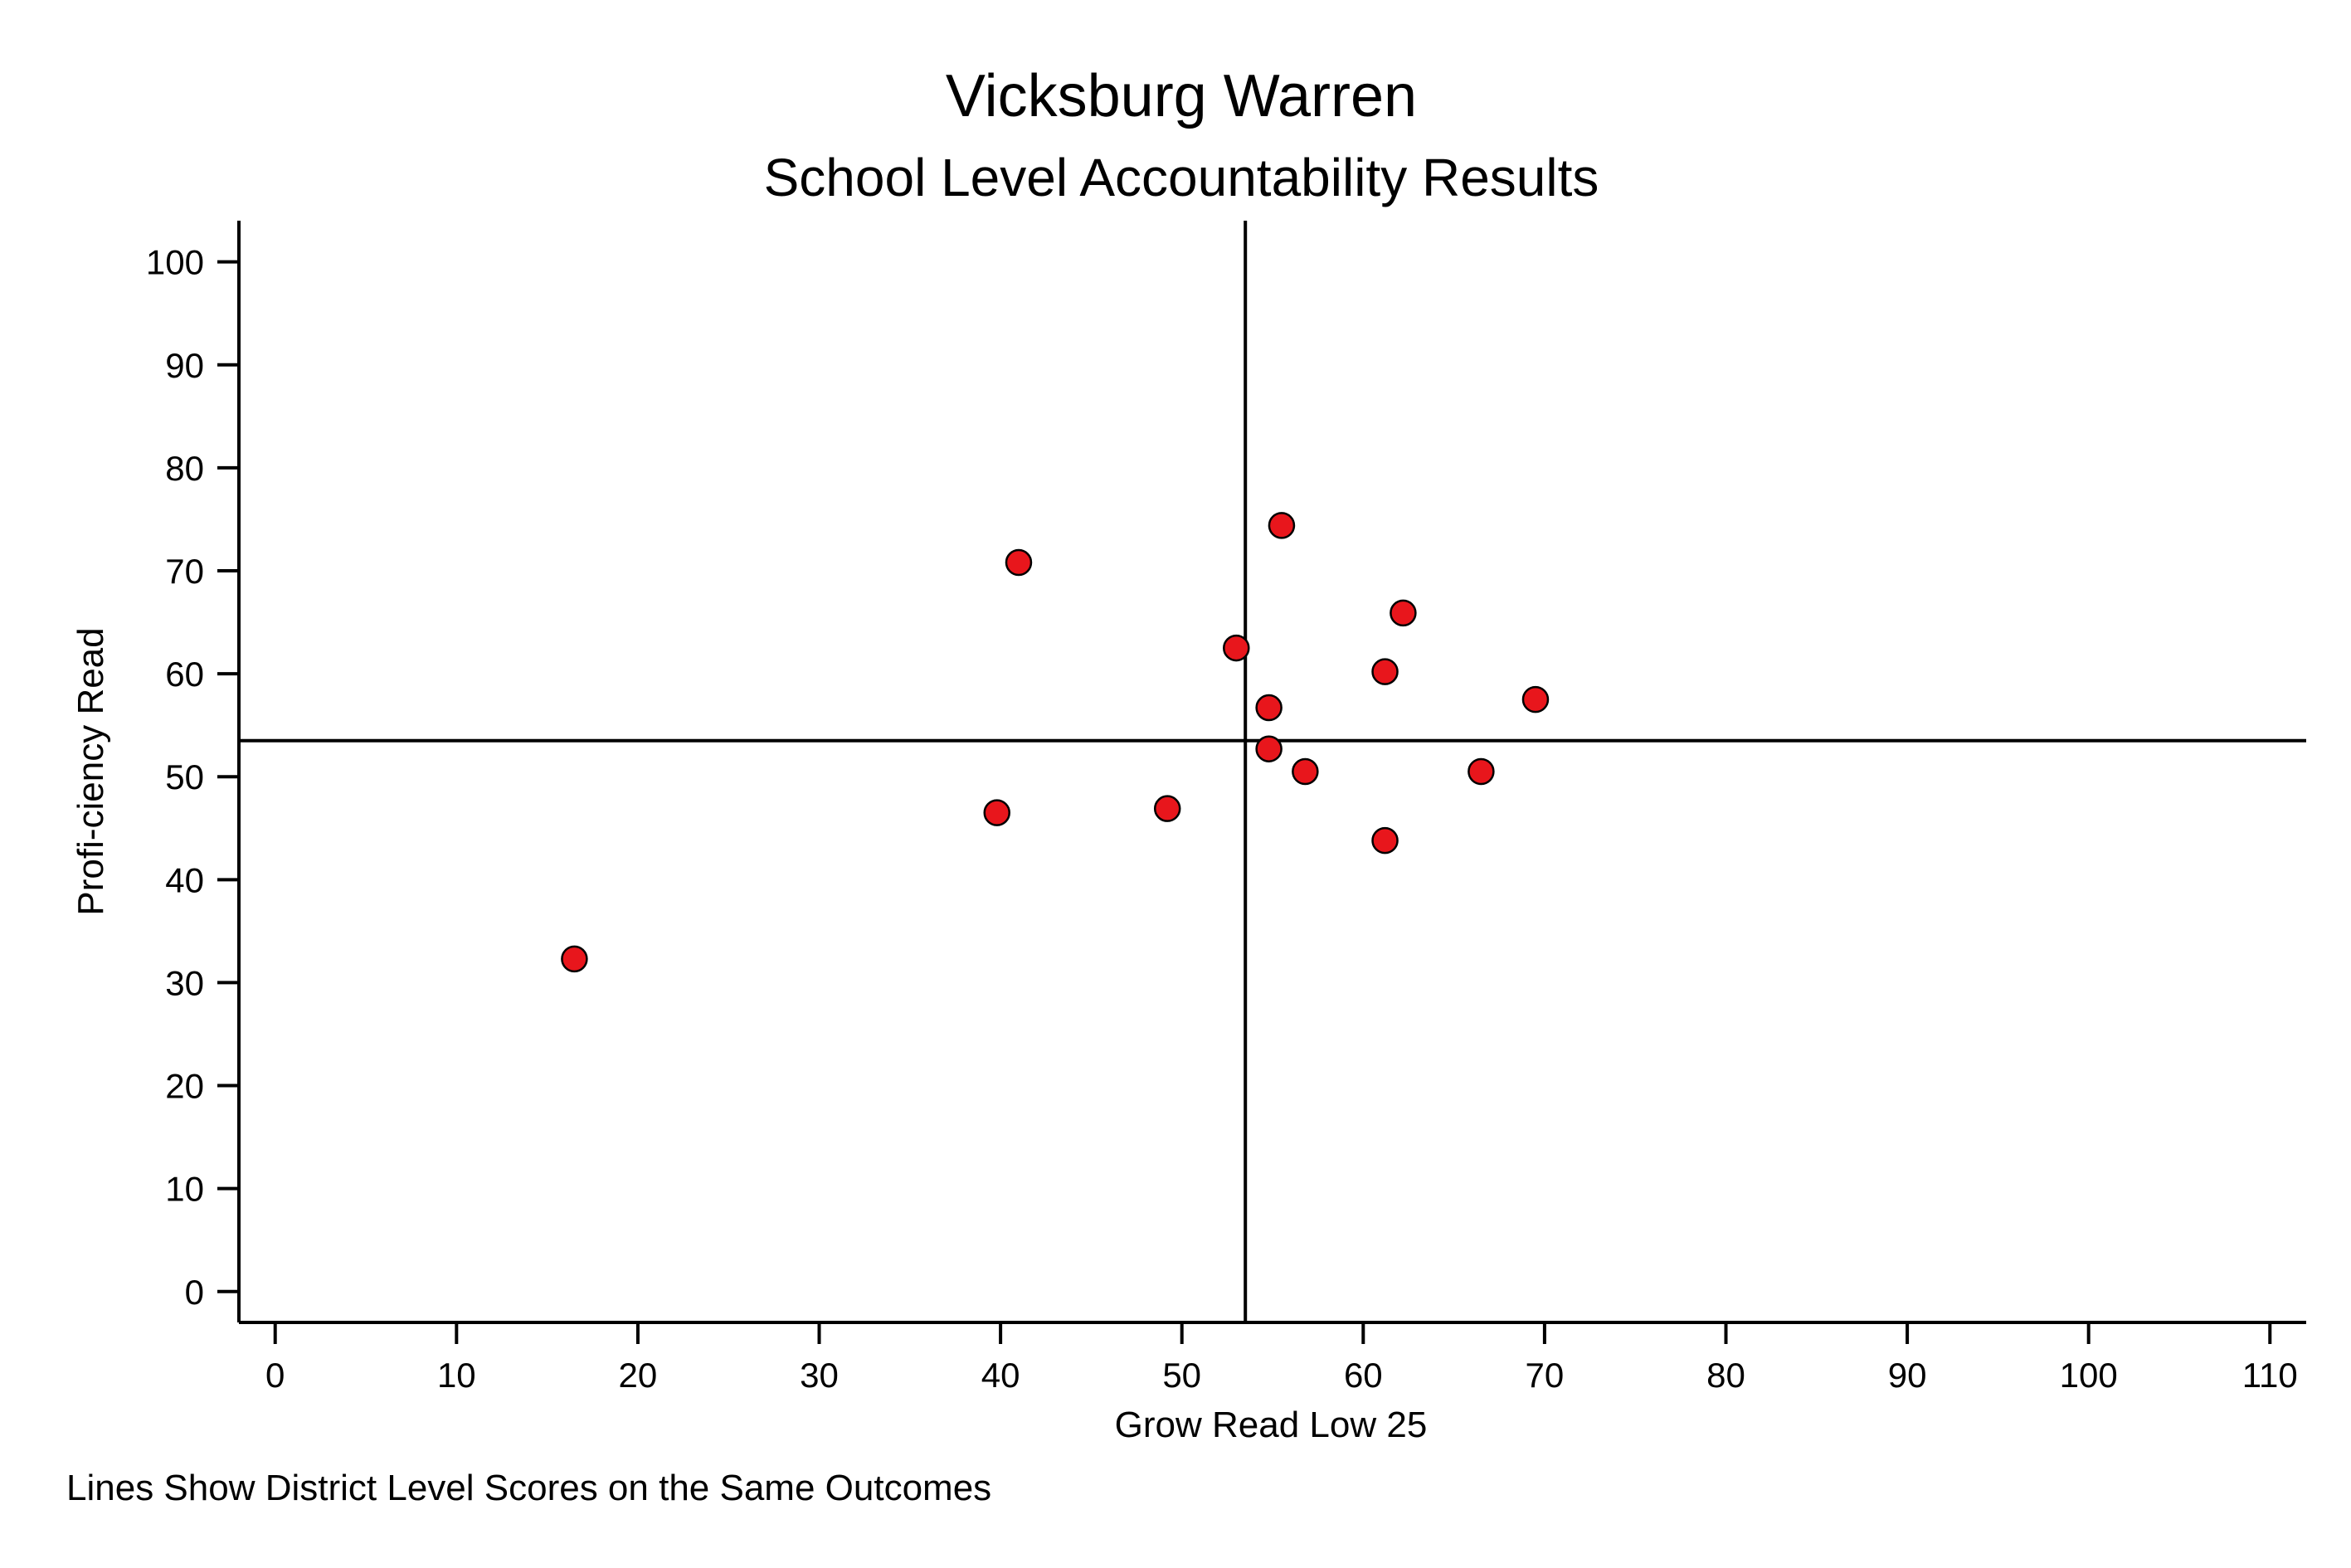 This screenshot has width=2351, height=1568. I want to click on y-tick-label: 20, so click(184, 1086).